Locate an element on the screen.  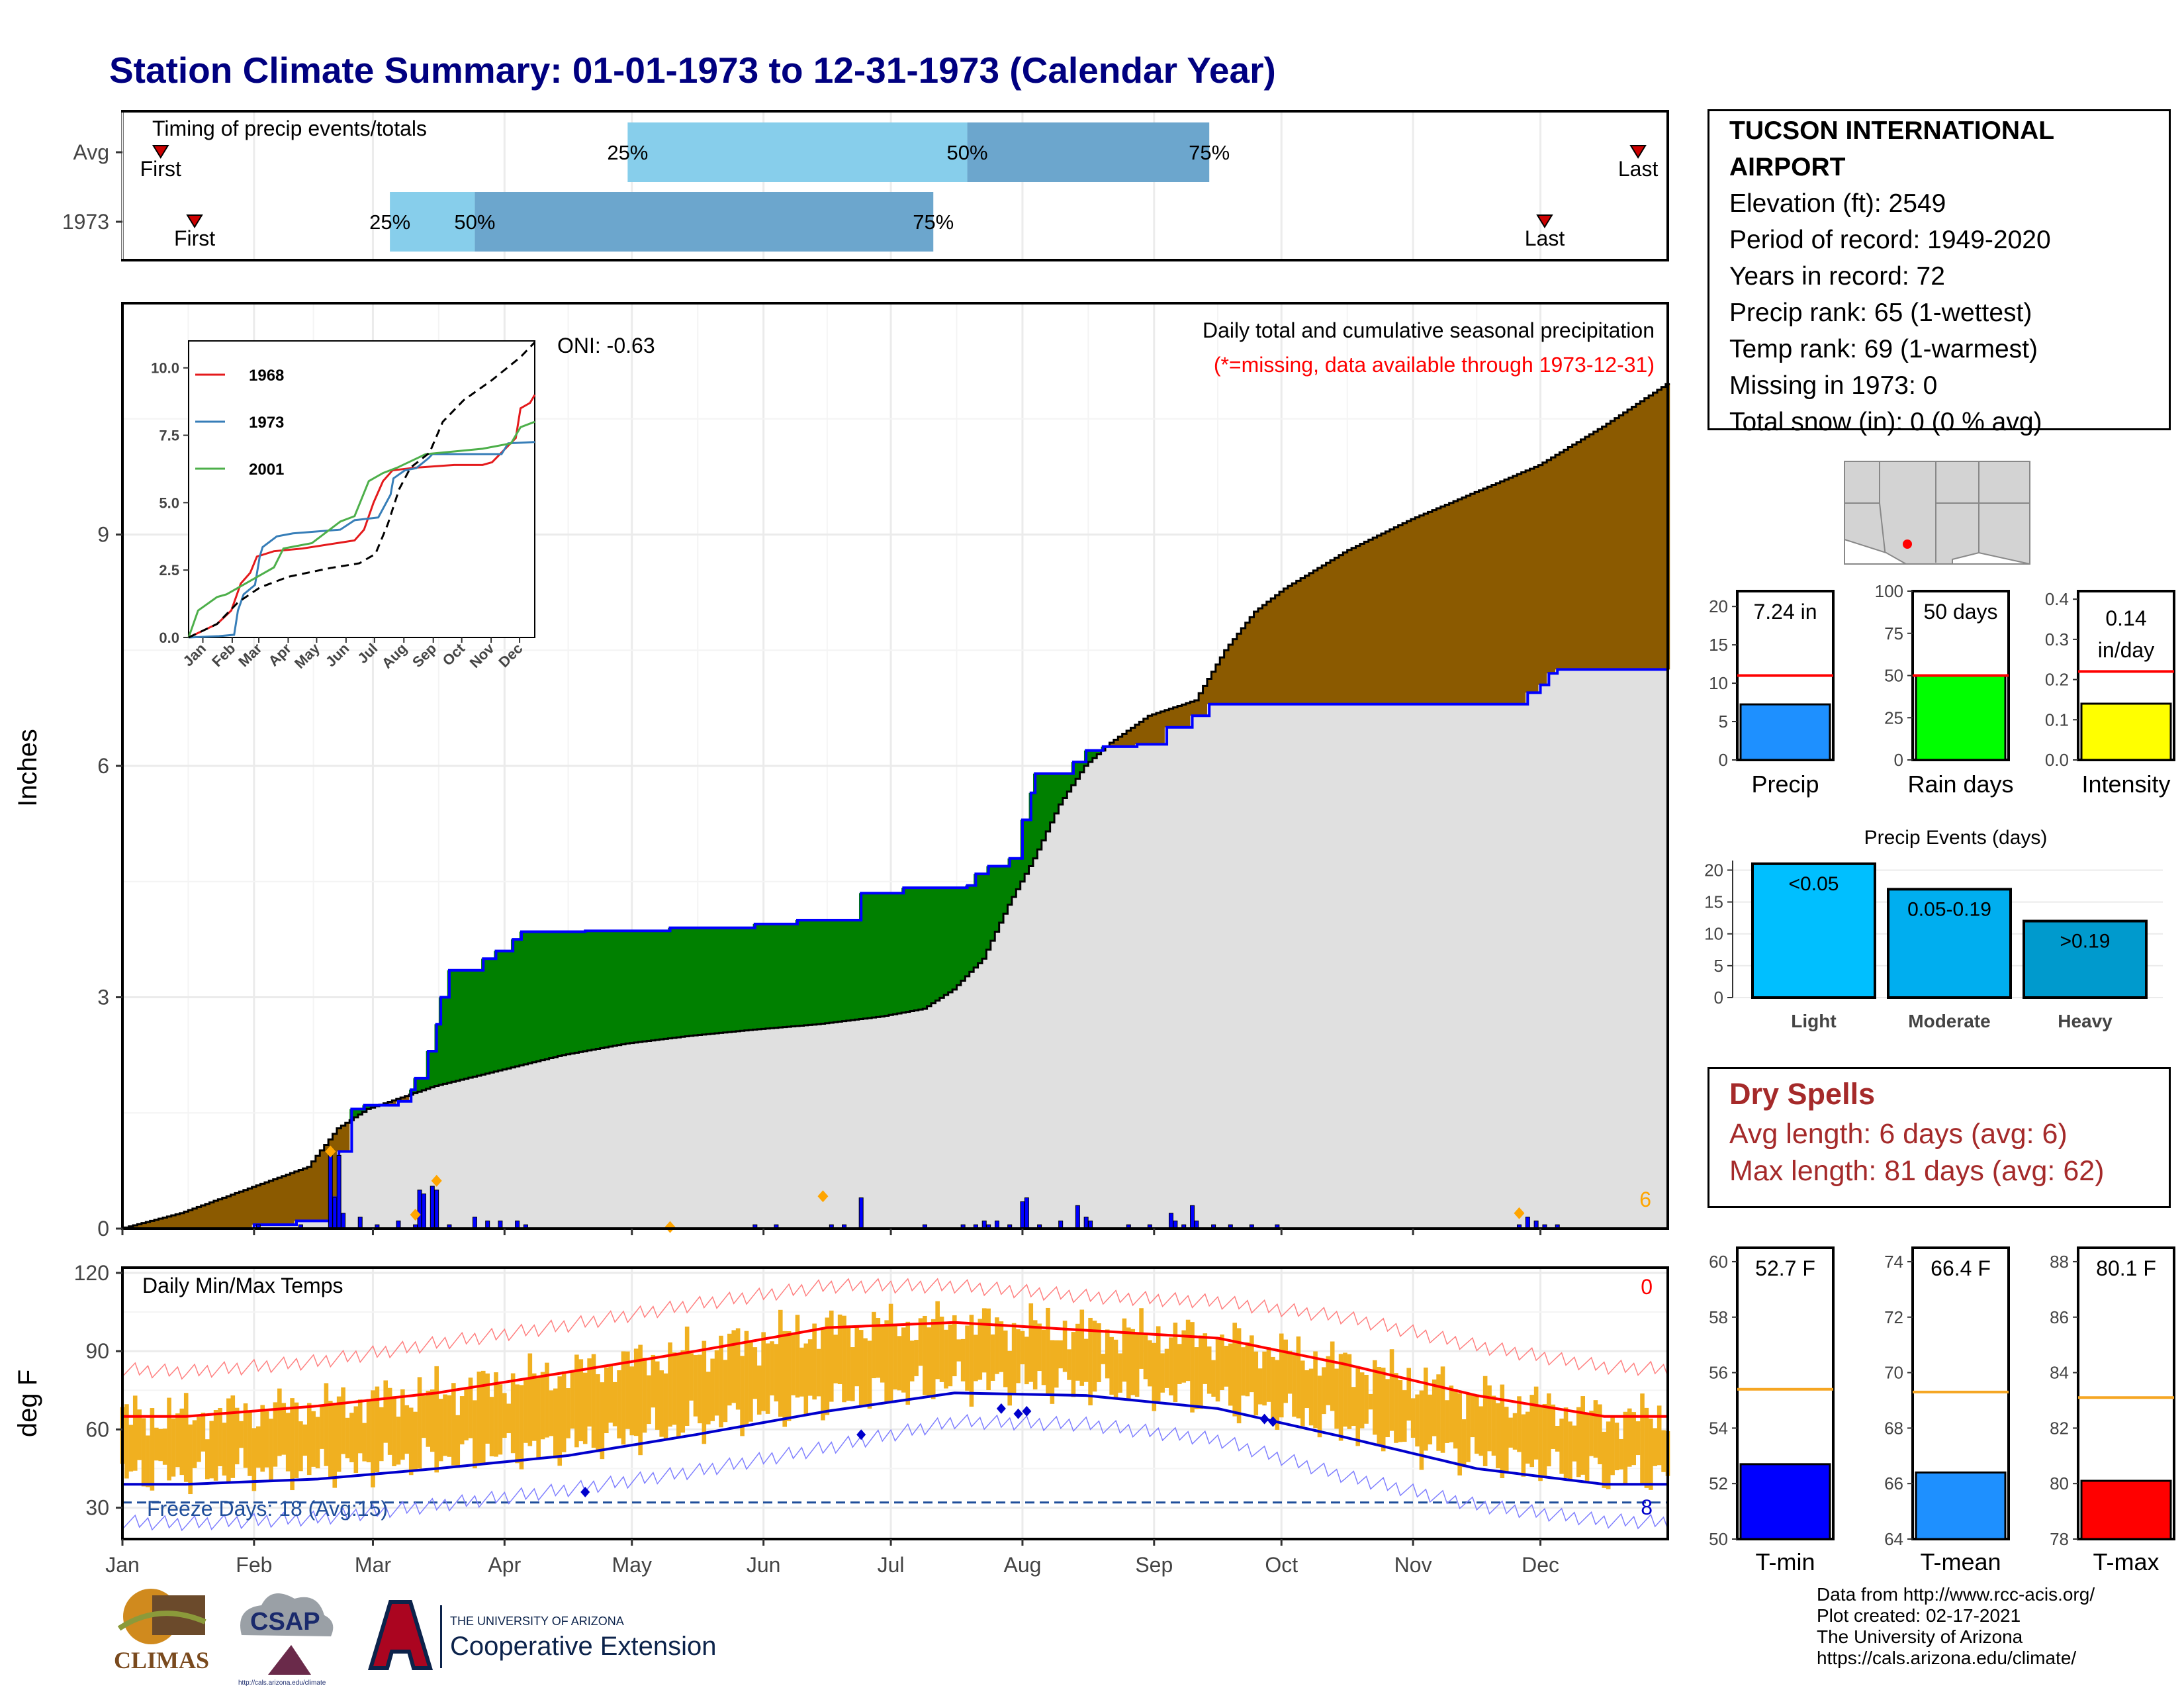
mini-panel-tick-label: 0.4 is located at coordinates (2057, 599).